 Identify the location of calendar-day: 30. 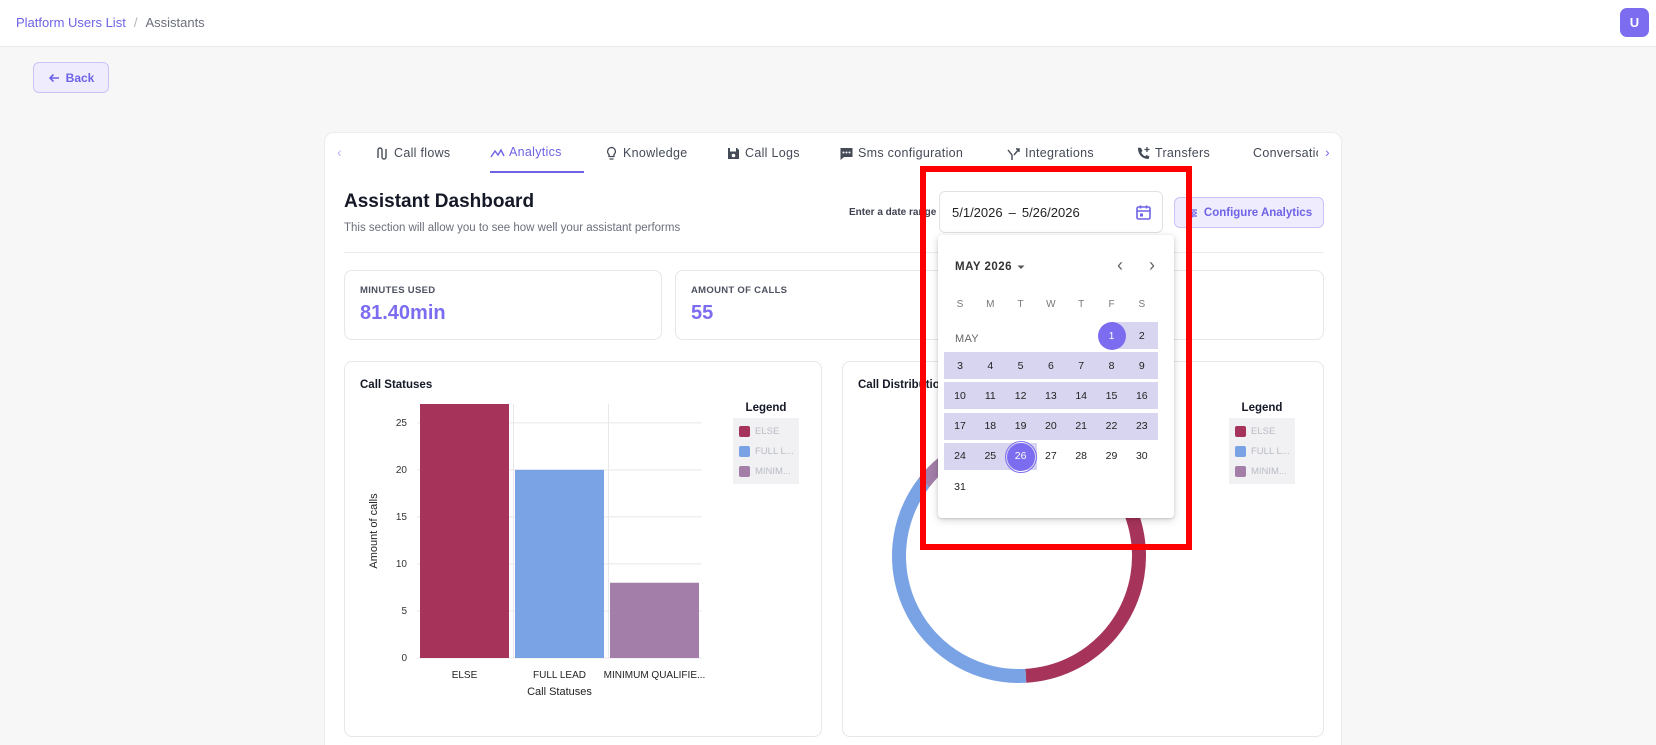
(1141, 456).